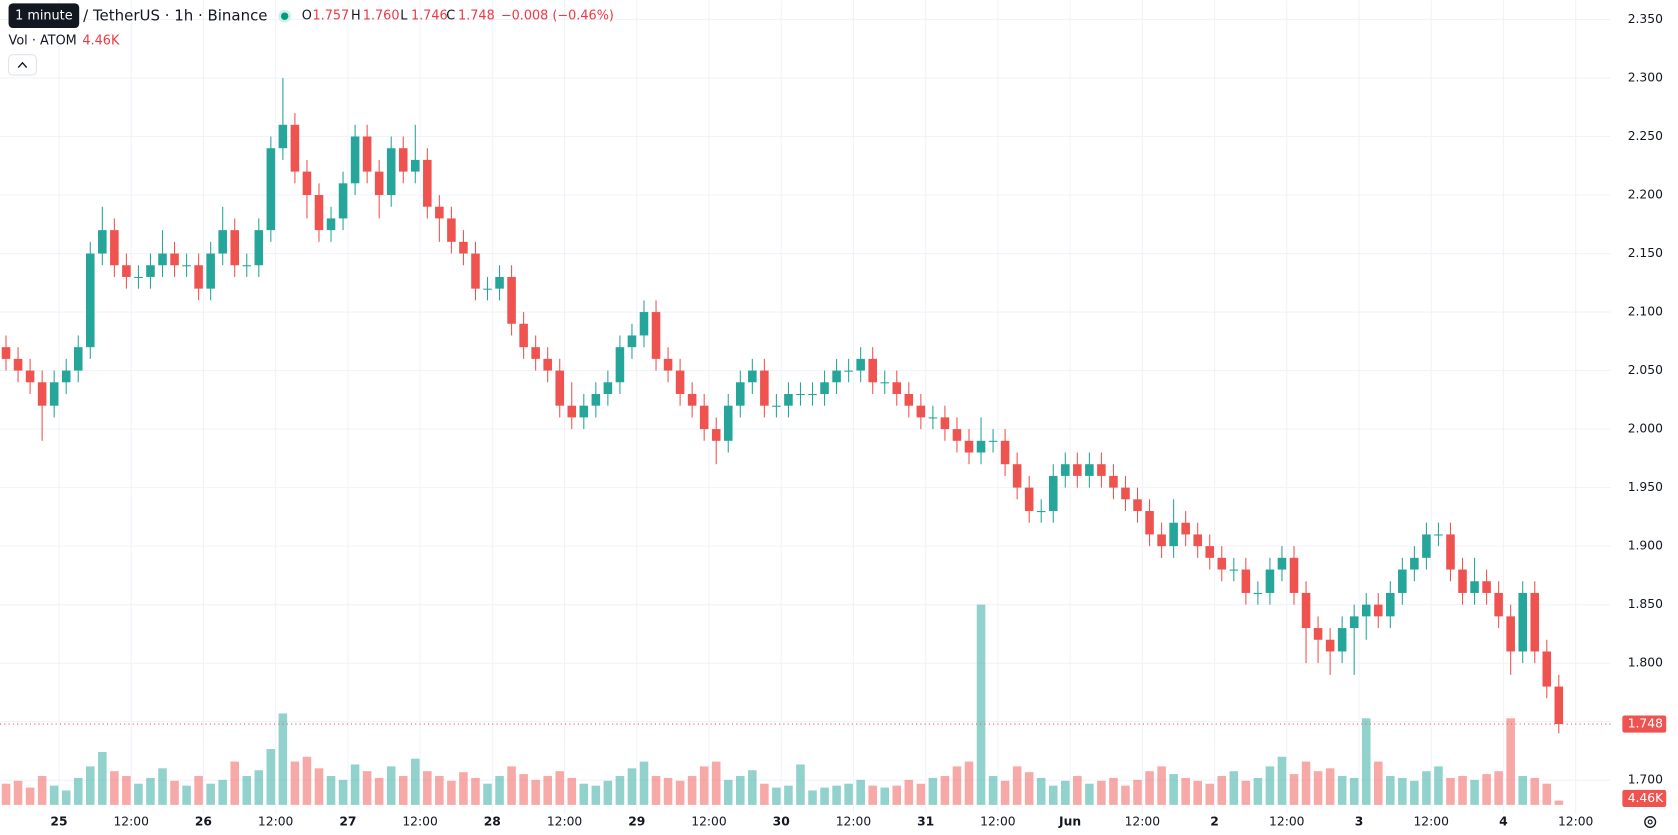  I want to click on x-tick-label: 30, so click(781, 822).